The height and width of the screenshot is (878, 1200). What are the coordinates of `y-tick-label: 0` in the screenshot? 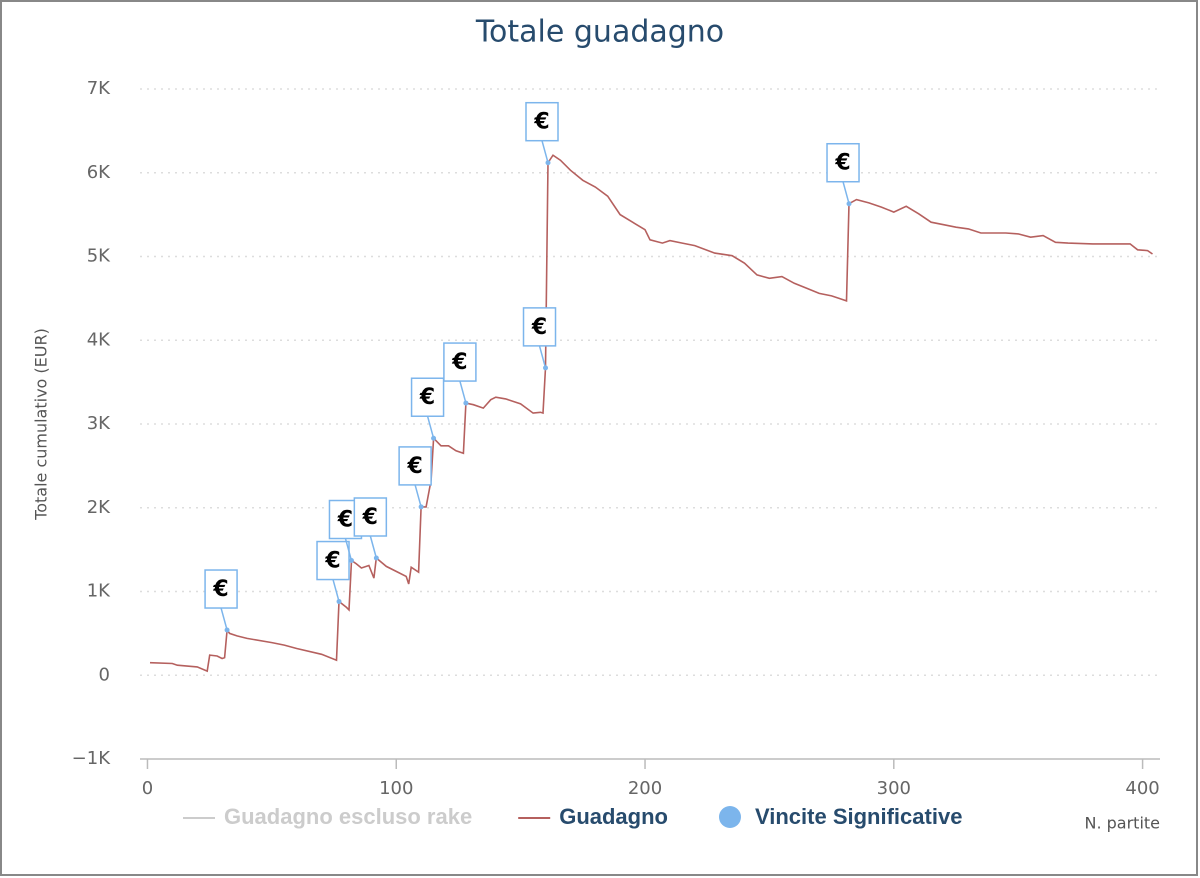 It's located at (104, 674).